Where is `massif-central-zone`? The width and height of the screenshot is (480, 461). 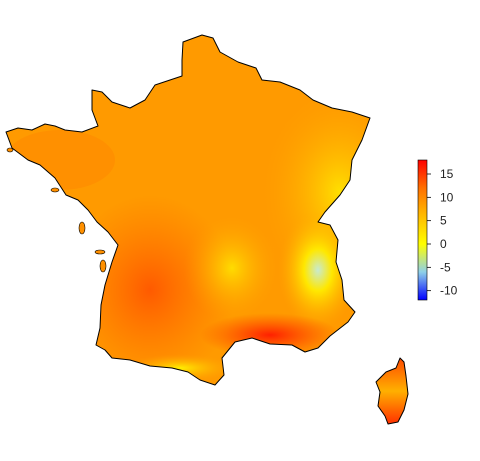 massif-central-zone is located at coordinates (232, 268).